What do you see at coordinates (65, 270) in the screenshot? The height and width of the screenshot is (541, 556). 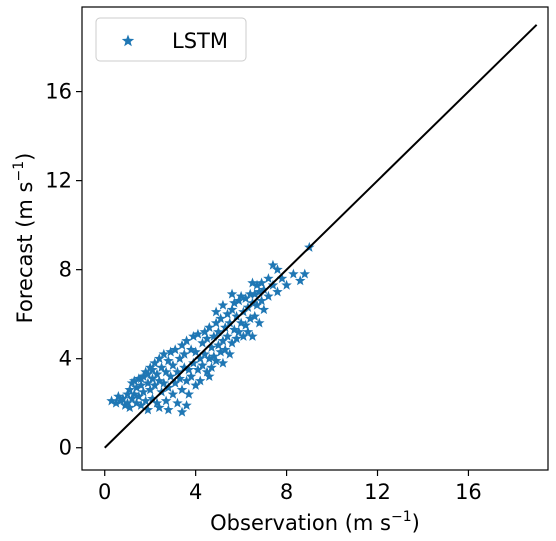 I see `y-tick-label: 8` at bounding box center [65, 270].